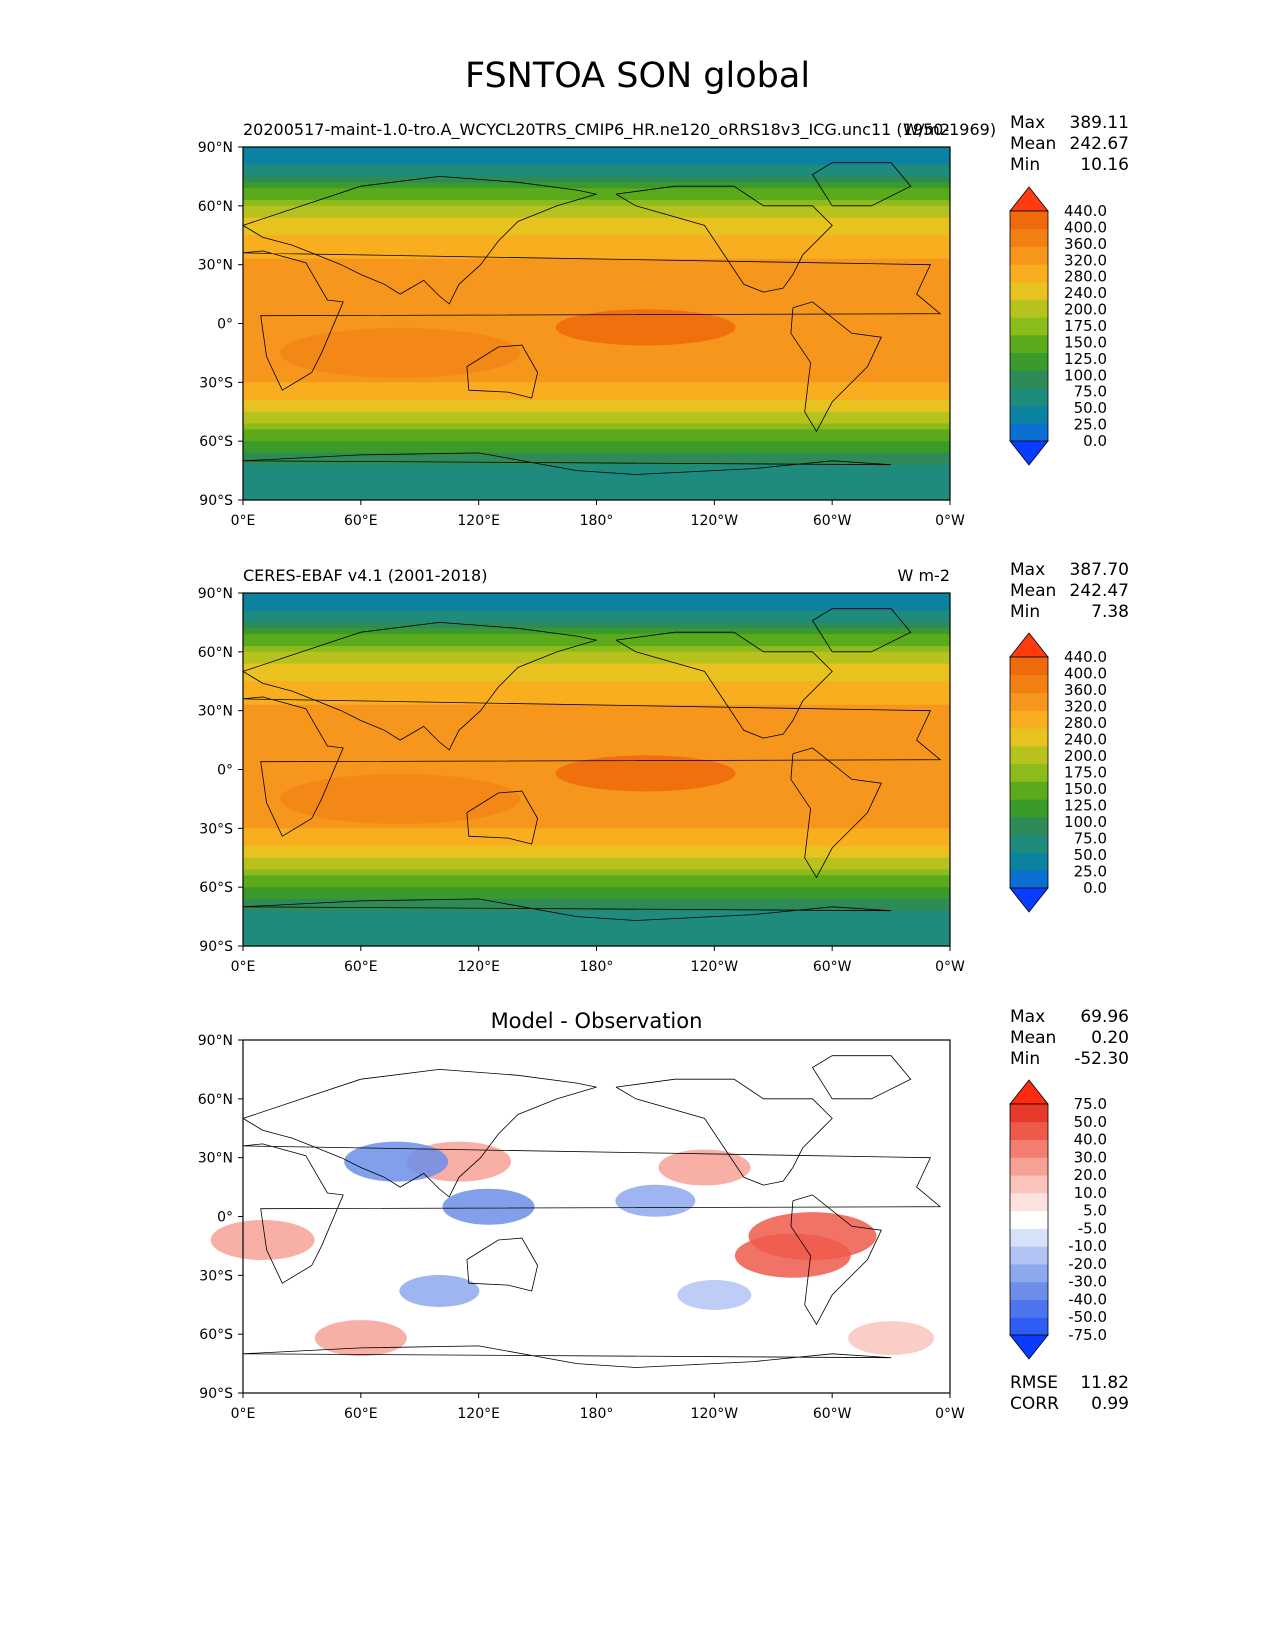 Image resolution: width=1275 pixels, height=1650 pixels. What do you see at coordinates (1025, 612) in the screenshot?
I see `stat-label: Min` at bounding box center [1025, 612].